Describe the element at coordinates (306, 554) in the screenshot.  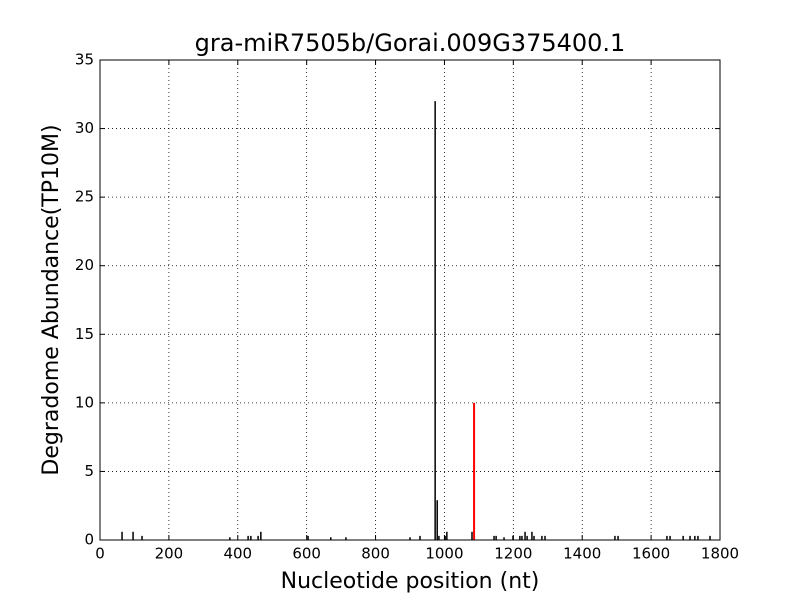
I see `x-tick-label: 600` at that location.